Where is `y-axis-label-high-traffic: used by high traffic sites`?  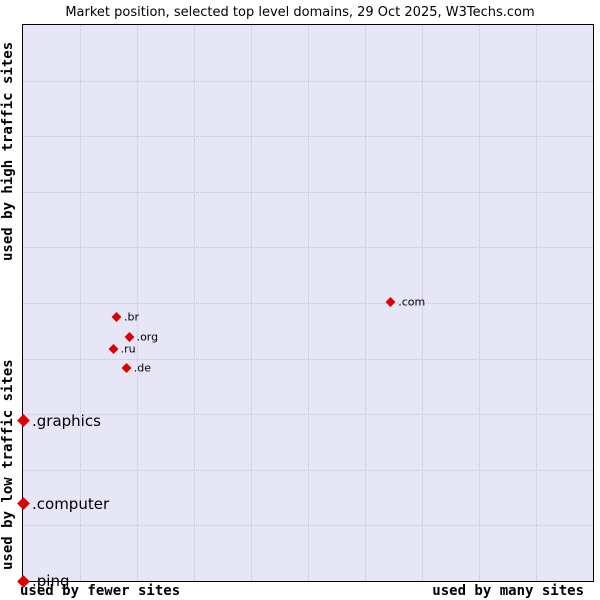 y-axis-label-high-traffic: used by high traffic sites is located at coordinates (8, 151).